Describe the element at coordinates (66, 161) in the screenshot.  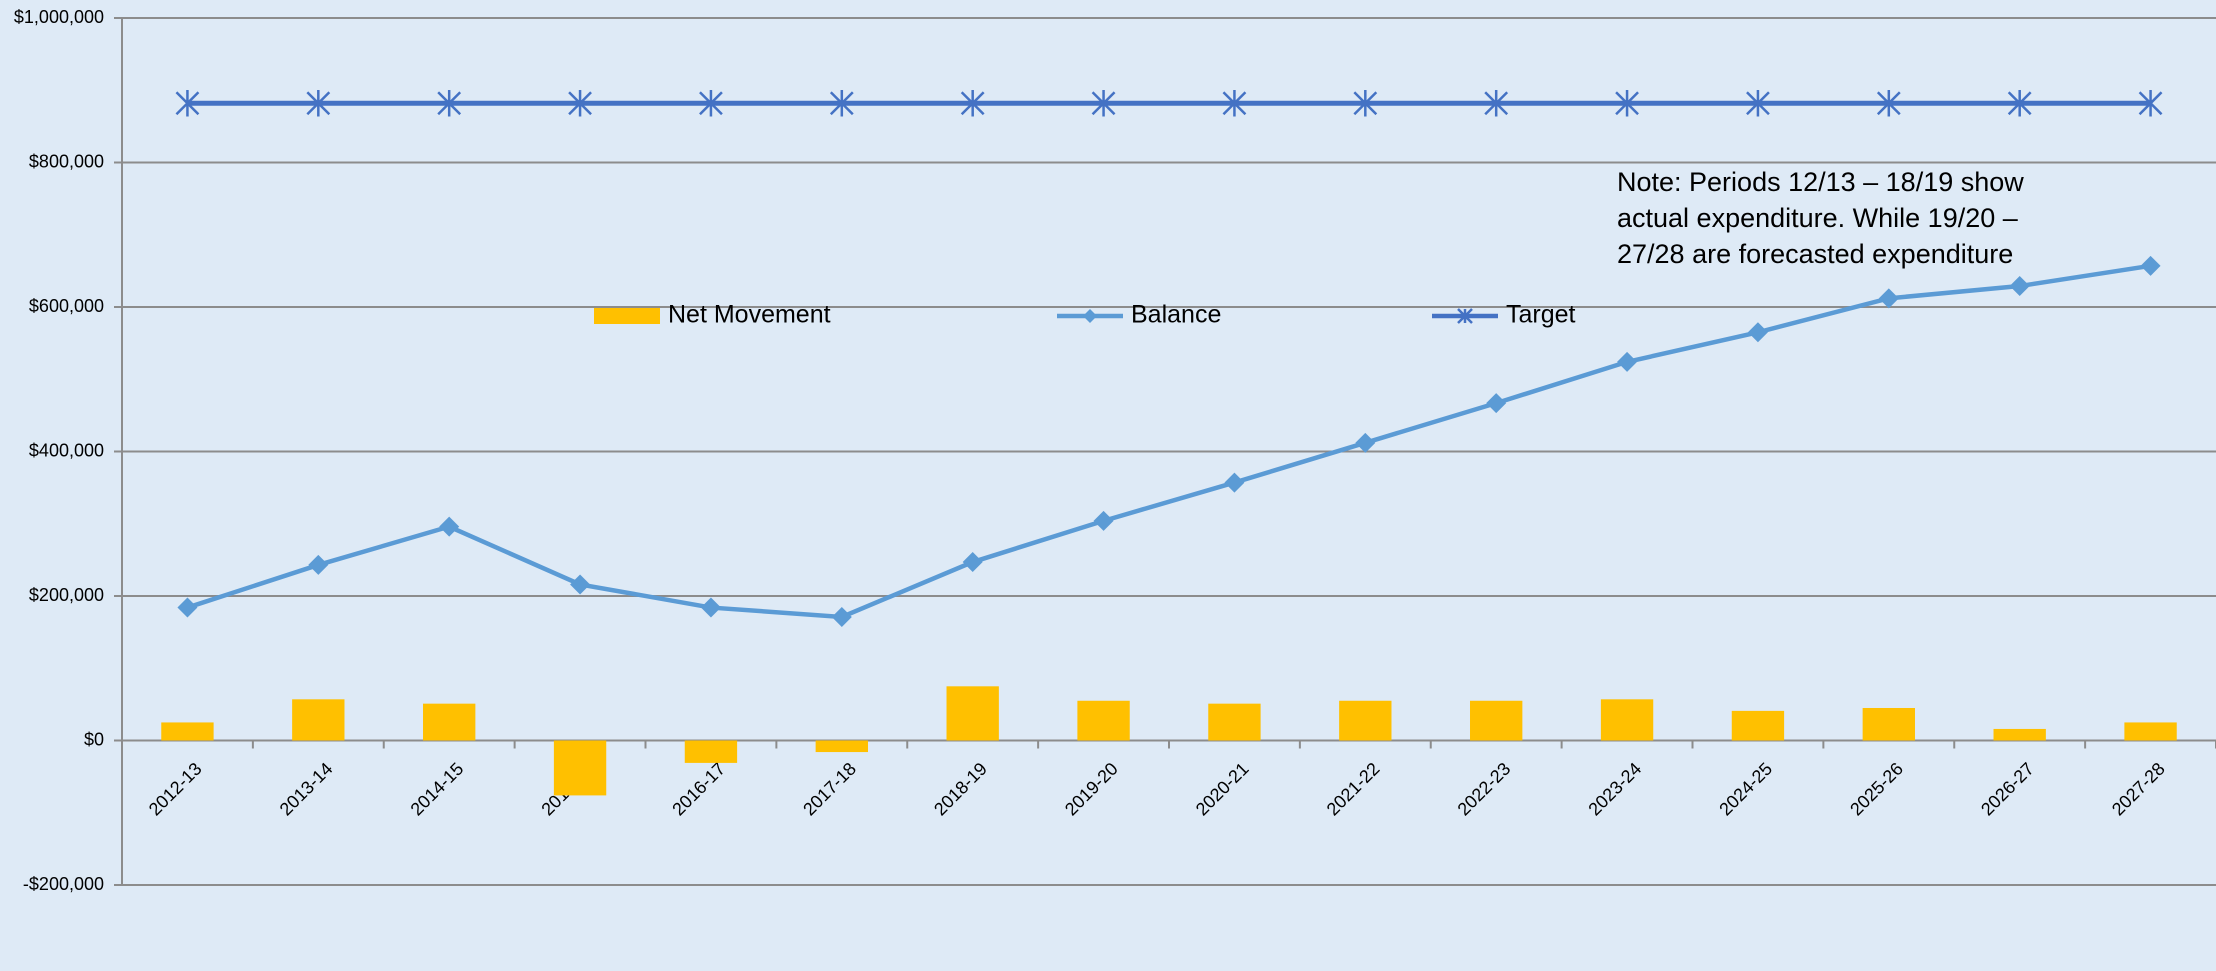
I see `y-tick-label: $800,000` at that location.